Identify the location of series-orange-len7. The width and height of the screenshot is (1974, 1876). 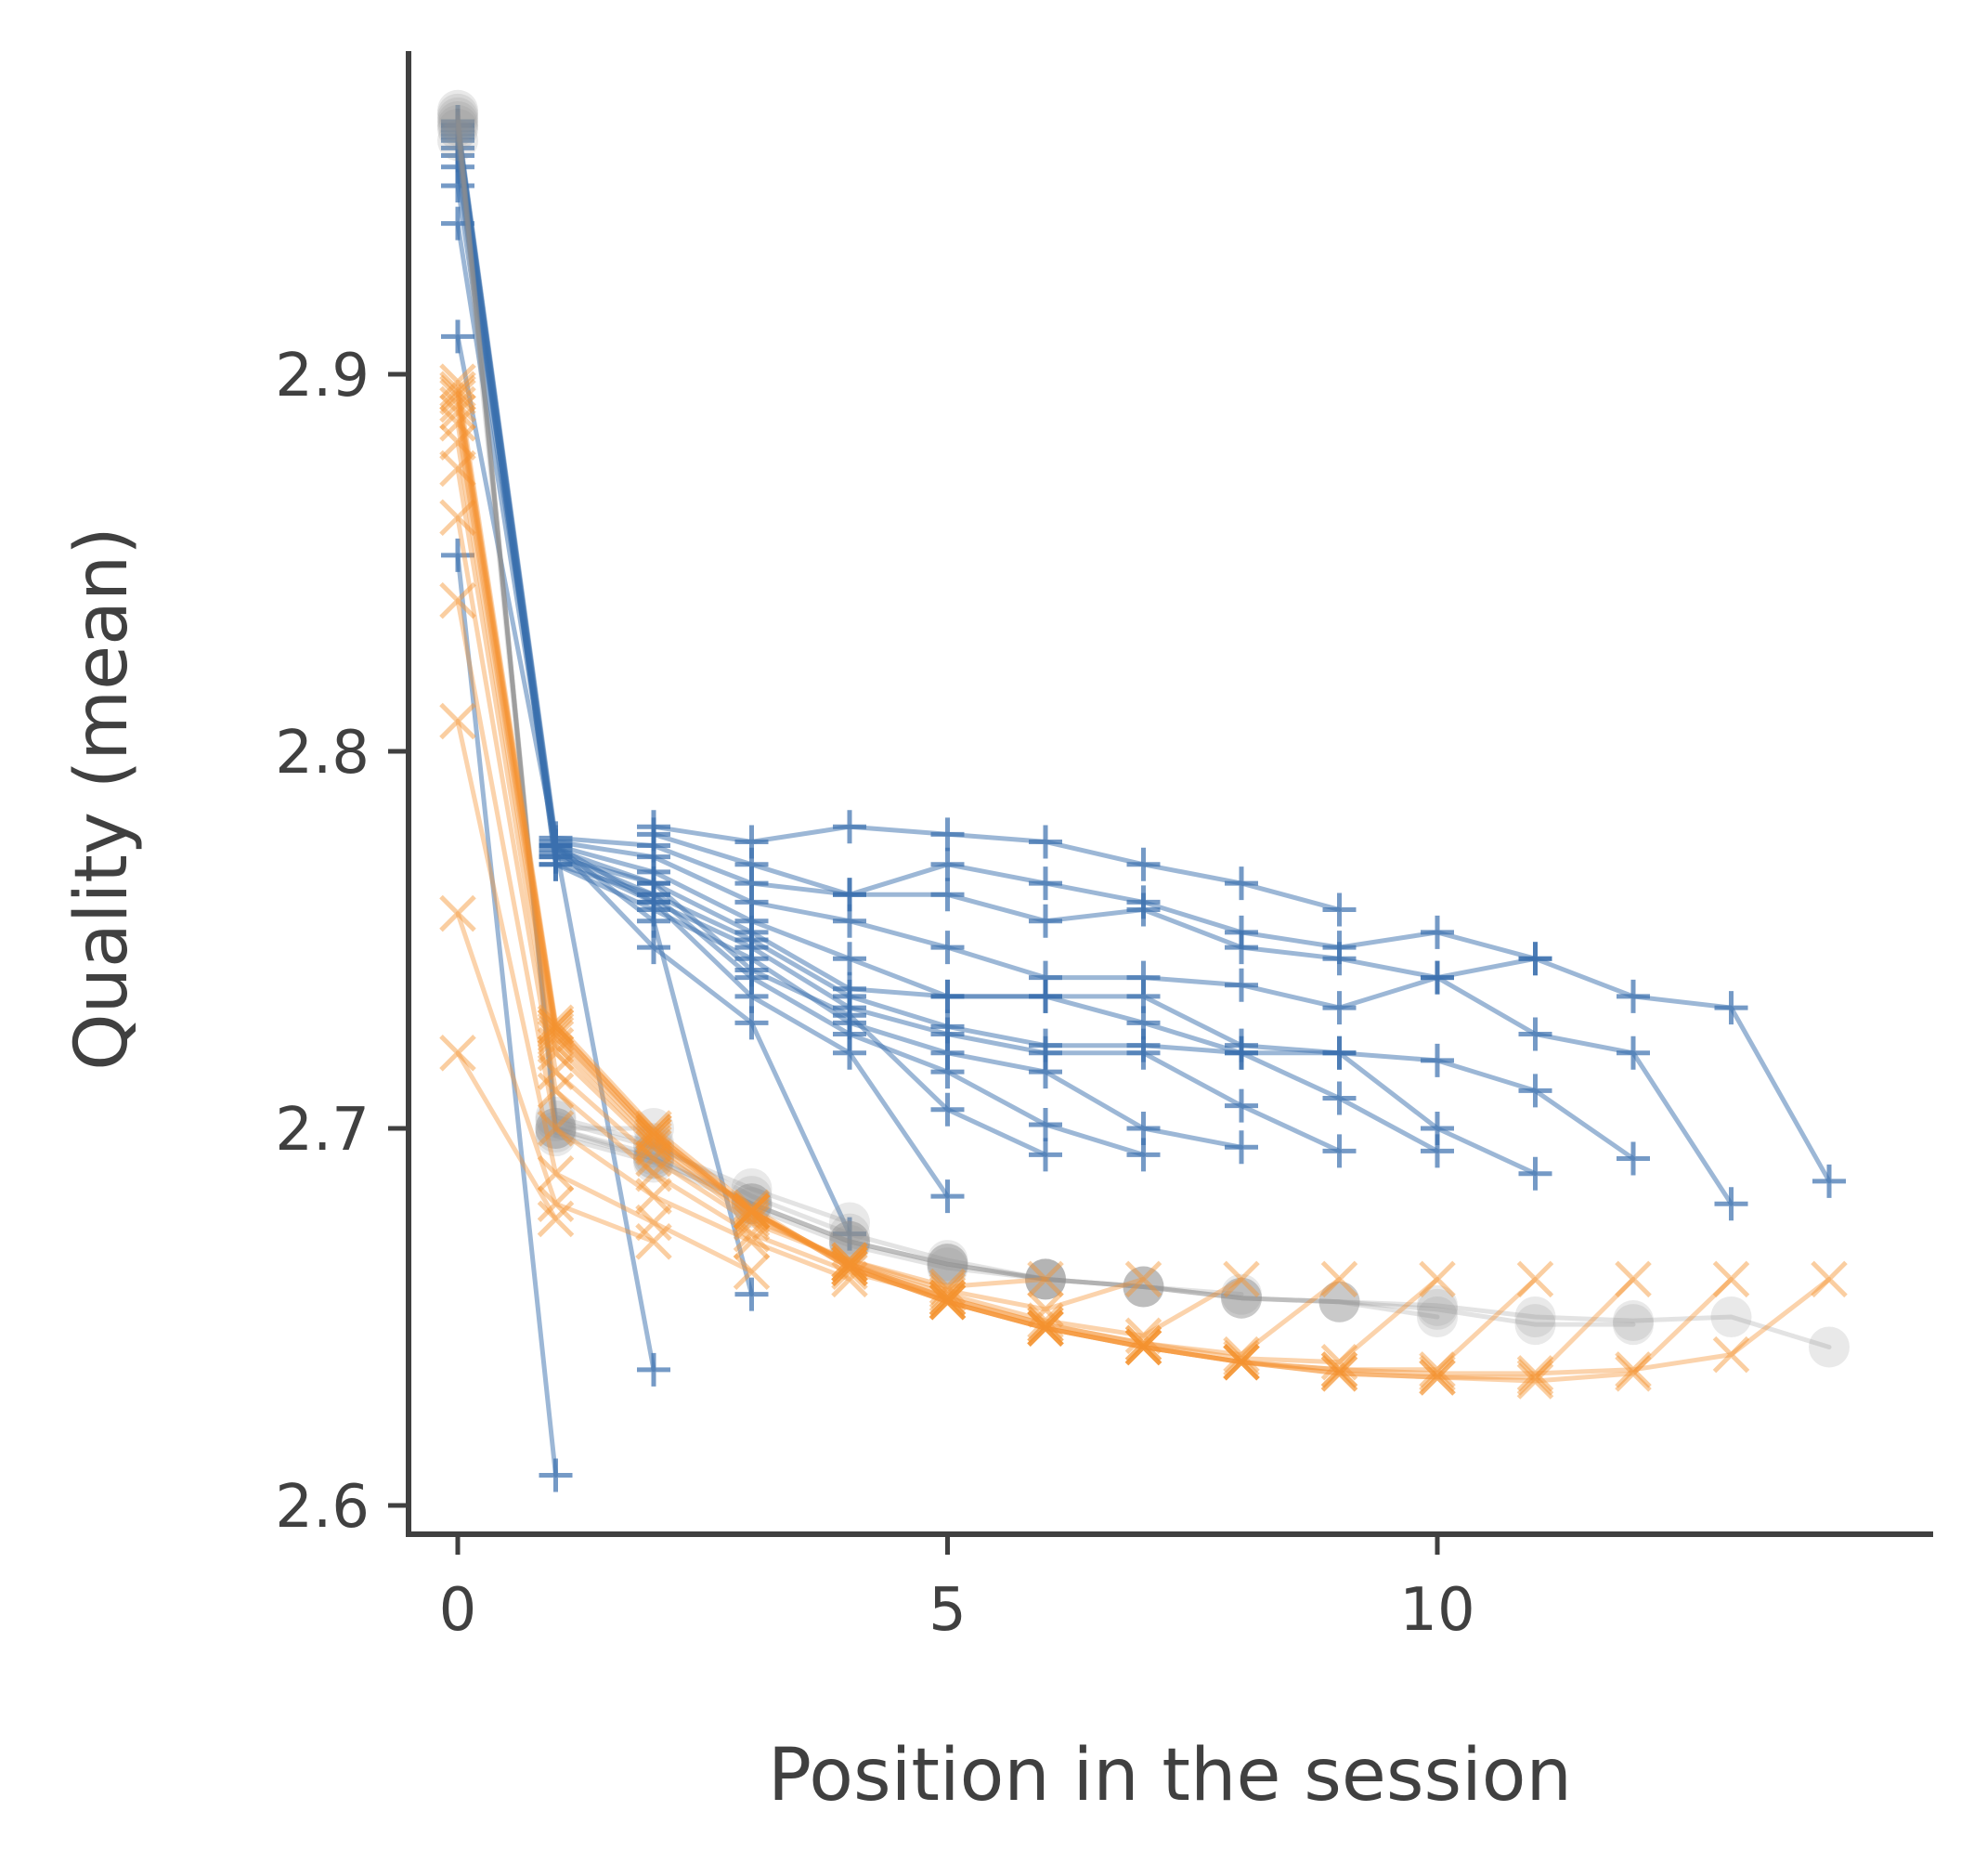
(751, 877).